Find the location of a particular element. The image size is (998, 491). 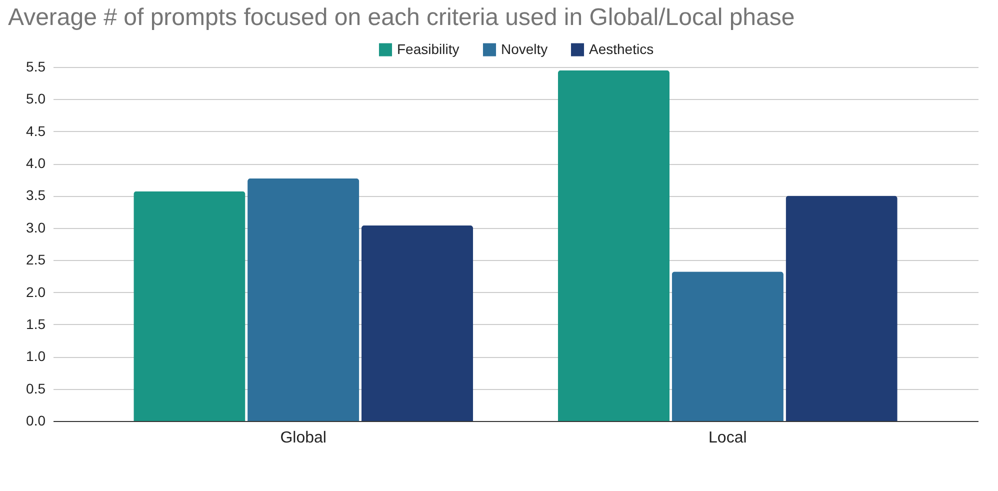

x-tick-label: Global is located at coordinates (303, 438).